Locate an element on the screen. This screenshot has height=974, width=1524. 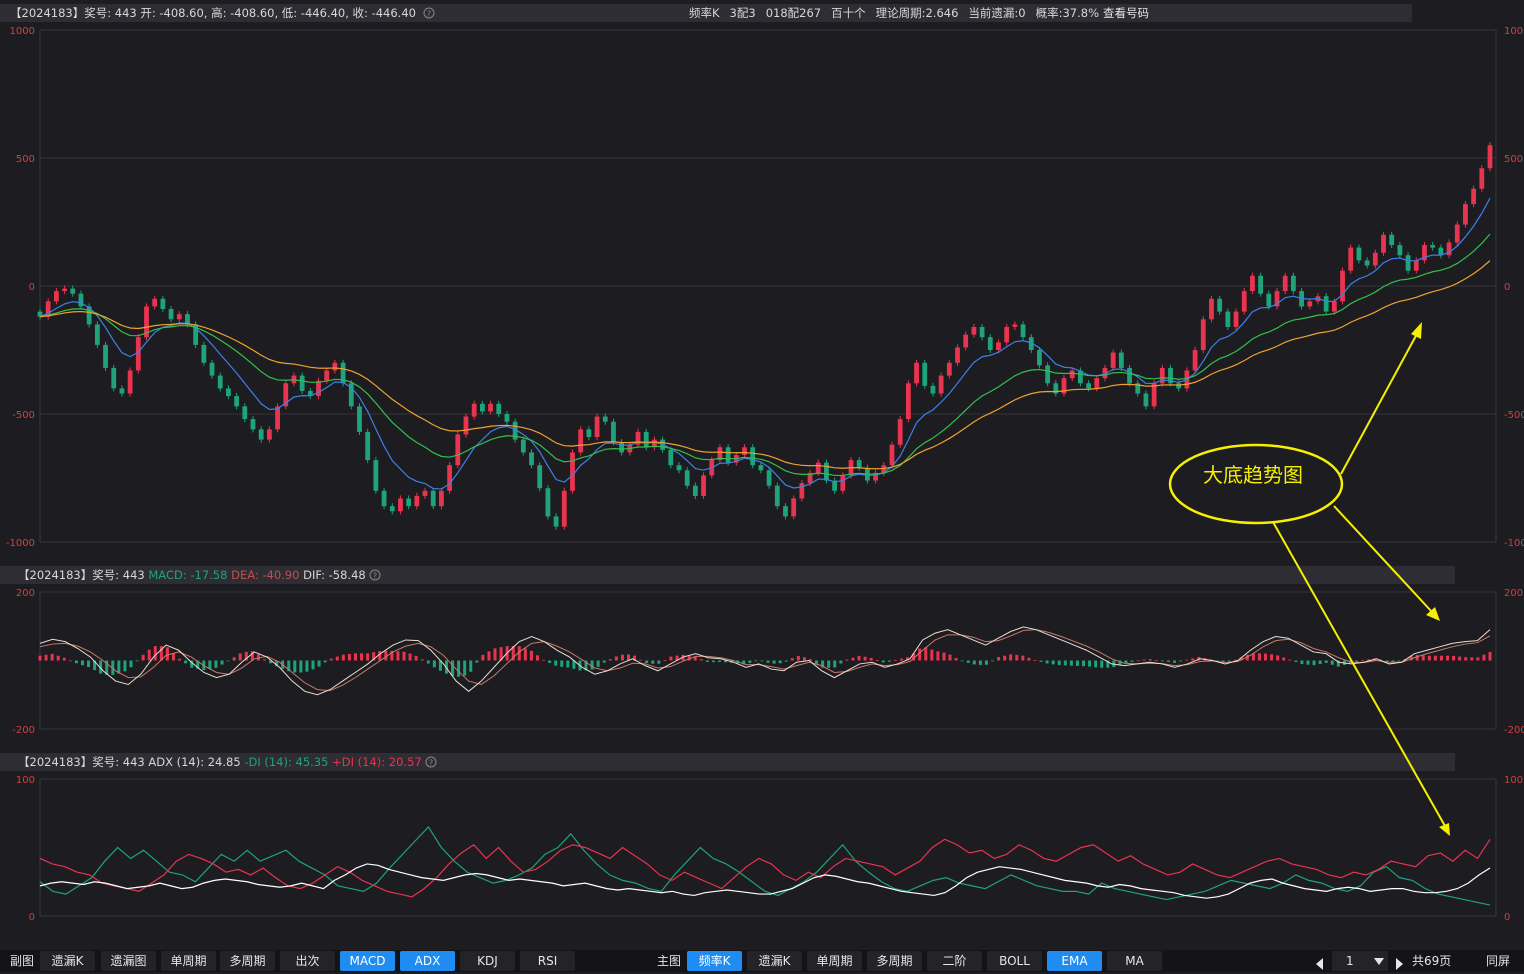
main-tab-ema: EMA is located at coordinates (1074, 961).